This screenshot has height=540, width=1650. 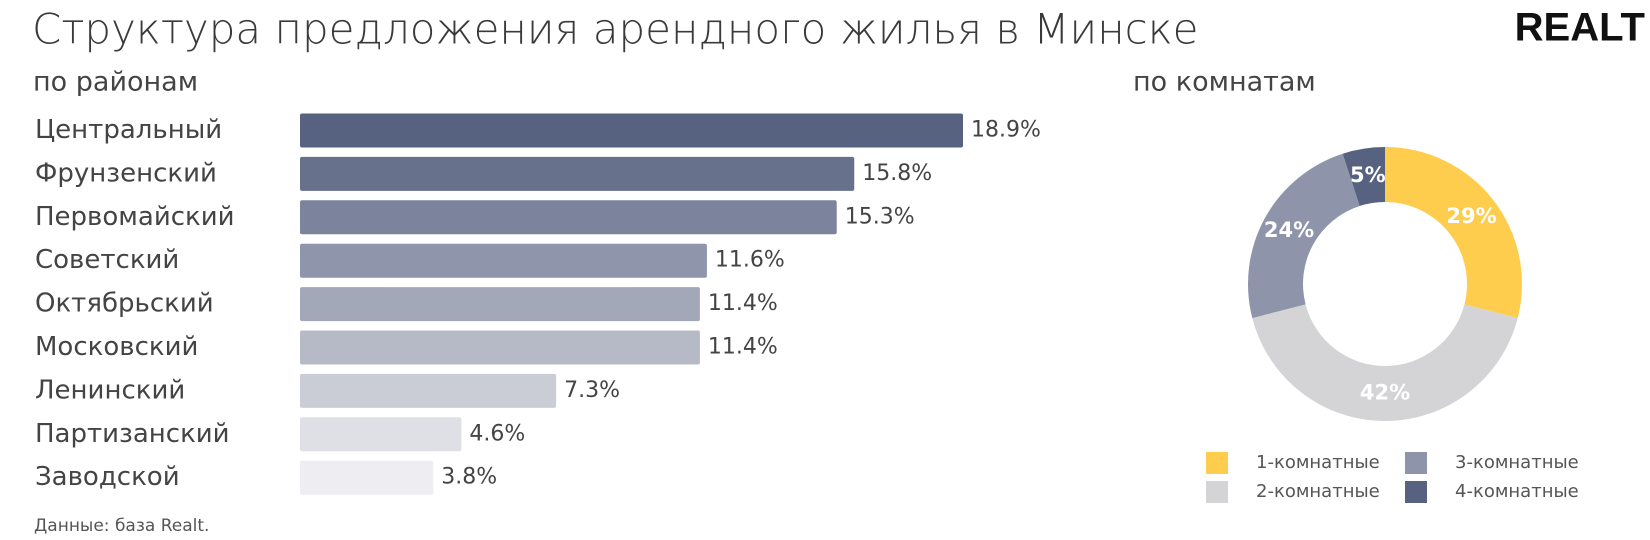 What do you see at coordinates (107, 260) in the screenshot?
I see `category-label: Советский` at bounding box center [107, 260].